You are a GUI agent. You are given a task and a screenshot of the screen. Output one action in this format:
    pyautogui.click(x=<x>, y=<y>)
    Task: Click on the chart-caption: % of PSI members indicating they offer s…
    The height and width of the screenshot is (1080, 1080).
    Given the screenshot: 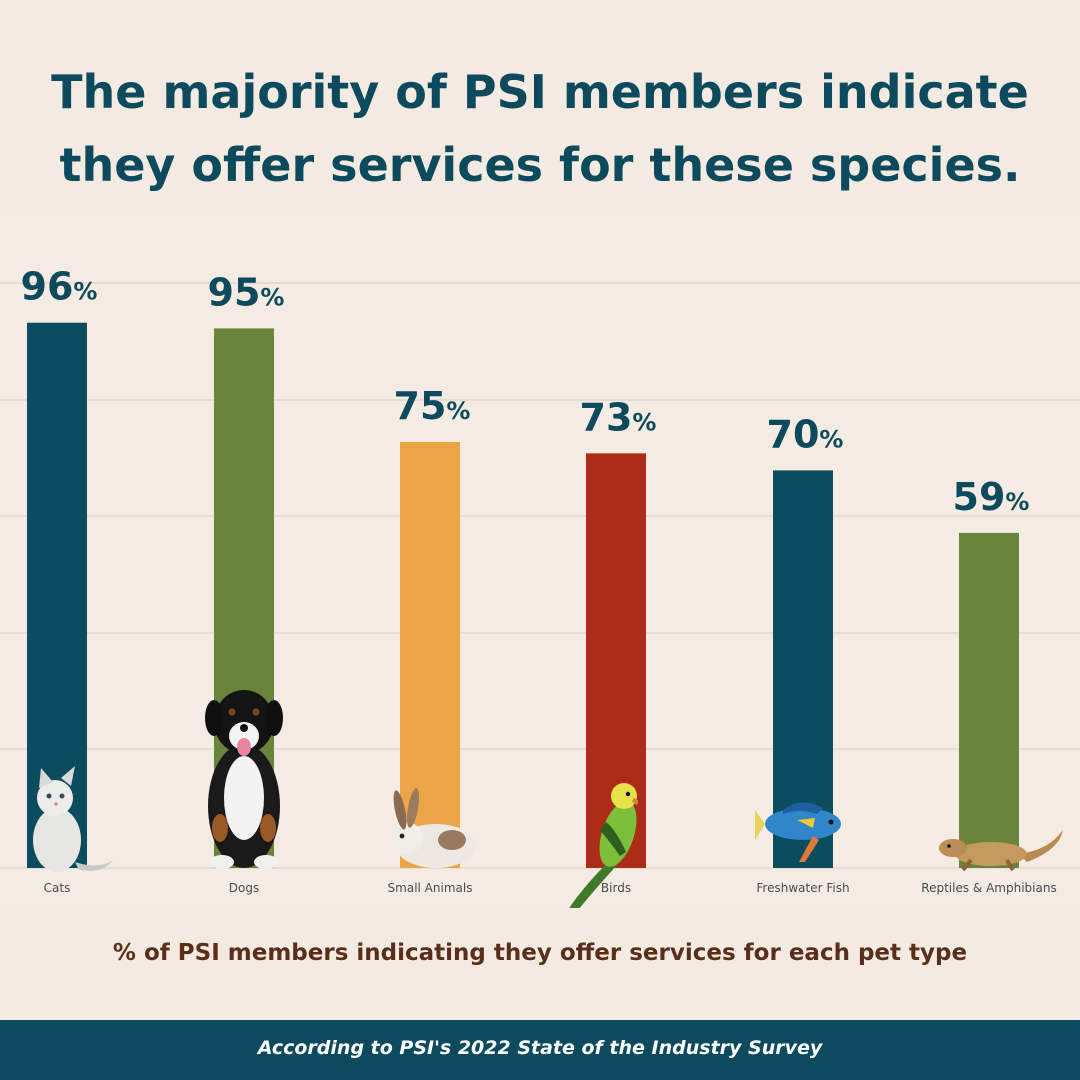 What is the action you would take?
    pyautogui.click(x=540, y=953)
    